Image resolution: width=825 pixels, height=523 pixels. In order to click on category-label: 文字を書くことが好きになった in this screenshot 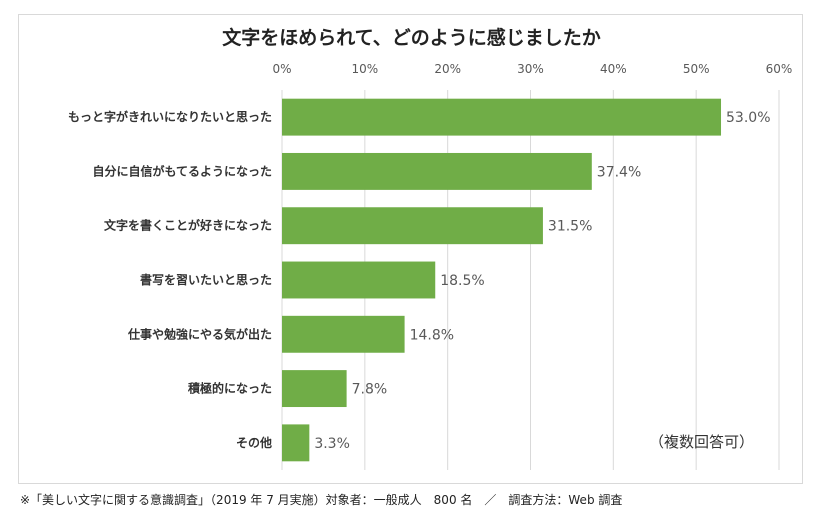, I will do `click(188, 225)`.